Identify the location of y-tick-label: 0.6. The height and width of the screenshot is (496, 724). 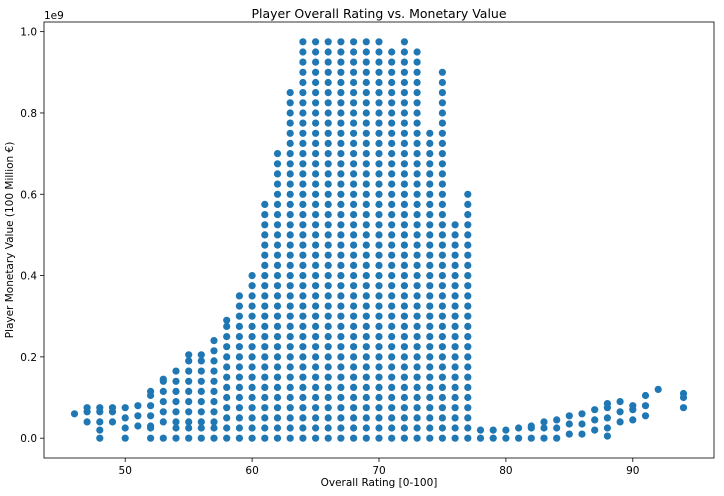
(28, 195).